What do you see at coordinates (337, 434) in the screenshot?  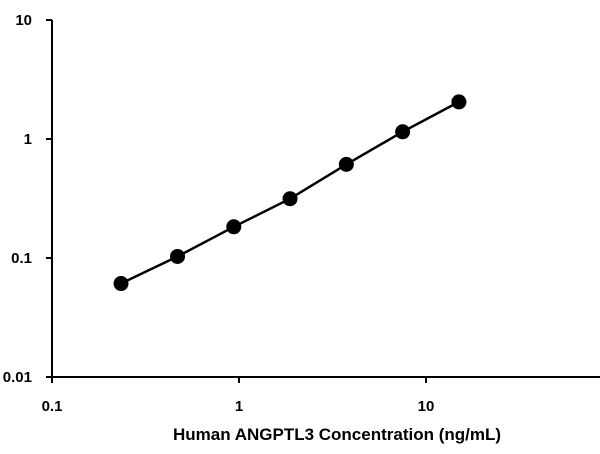 I see `x-axis-label: Human ANGPTL3 Concentration (ng/mL)` at bounding box center [337, 434].